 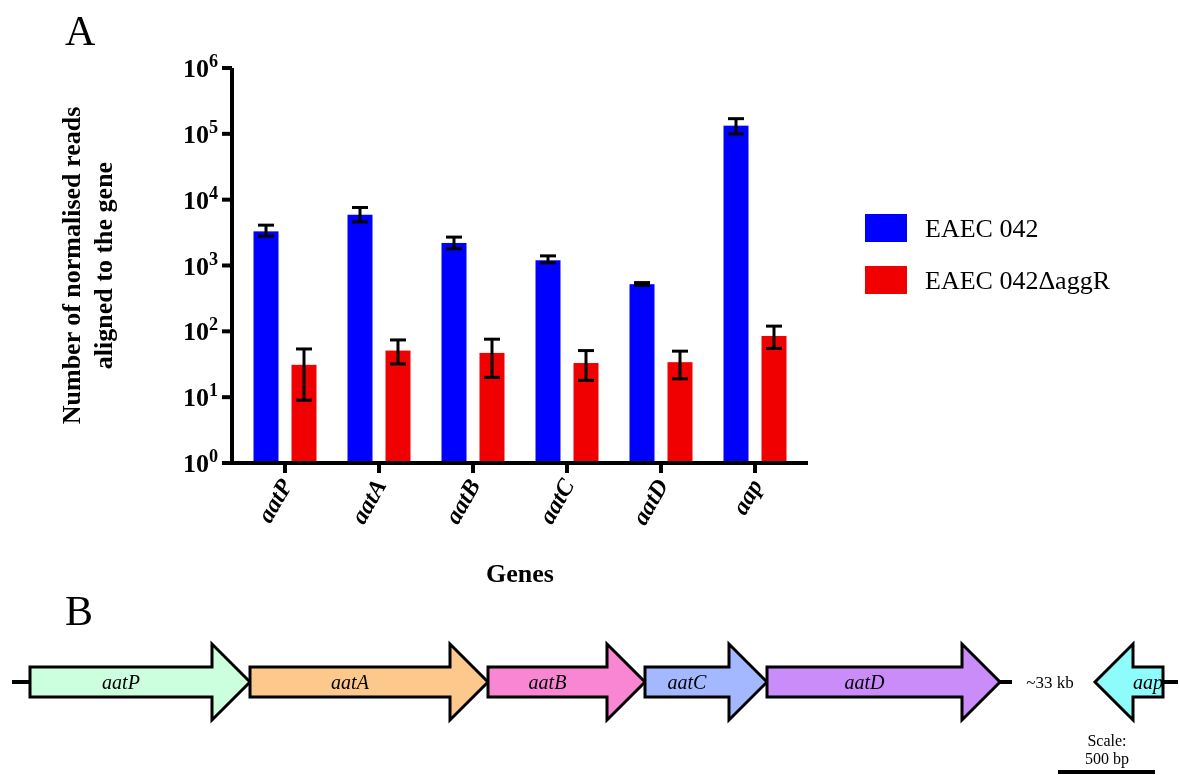 What do you see at coordinates (1018, 280) in the screenshot?
I see `legend-label: EAEC 042ΔaggR` at bounding box center [1018, 280].